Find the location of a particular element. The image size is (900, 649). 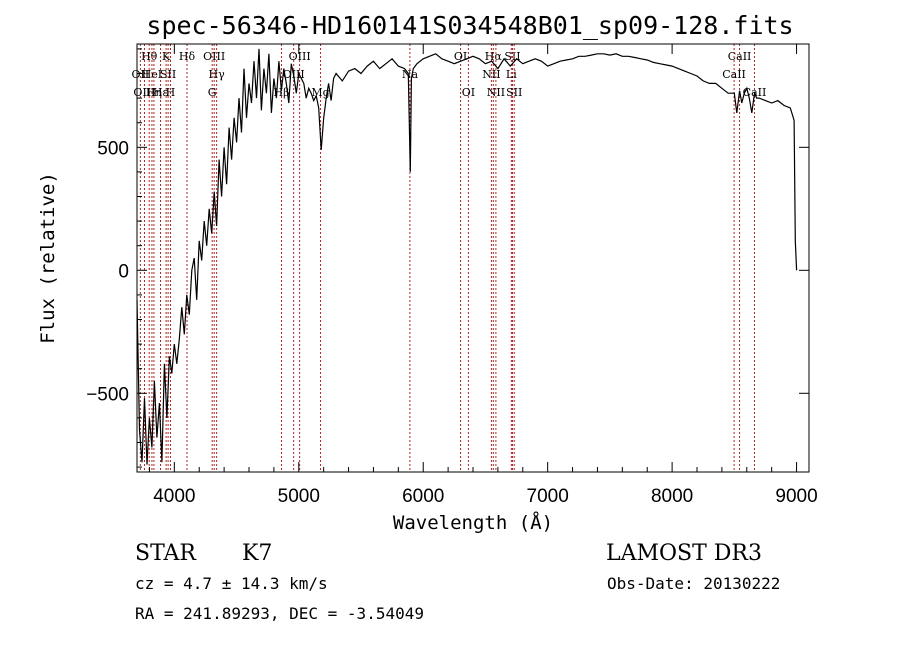

y-tick-label: −500 is located at coordinates (107, 394).